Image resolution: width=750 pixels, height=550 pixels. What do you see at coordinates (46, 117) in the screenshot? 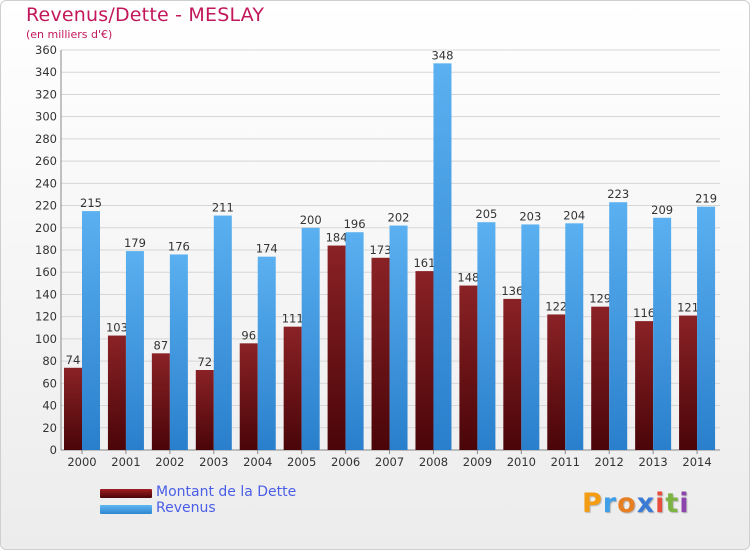
I see `y-tick-label: 300` at bounding box center [46, 117].